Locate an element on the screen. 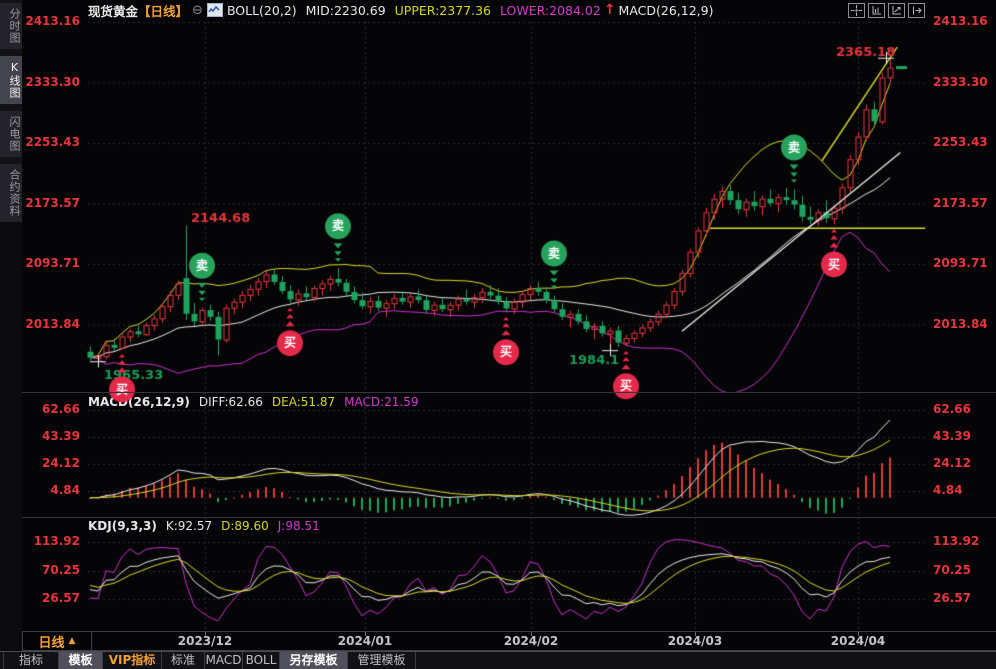 The width and height of the screenshot is (996, 669). left-sidebar: 分时图 K线图闪电图合约资料 is located at coordinates (11, 325).